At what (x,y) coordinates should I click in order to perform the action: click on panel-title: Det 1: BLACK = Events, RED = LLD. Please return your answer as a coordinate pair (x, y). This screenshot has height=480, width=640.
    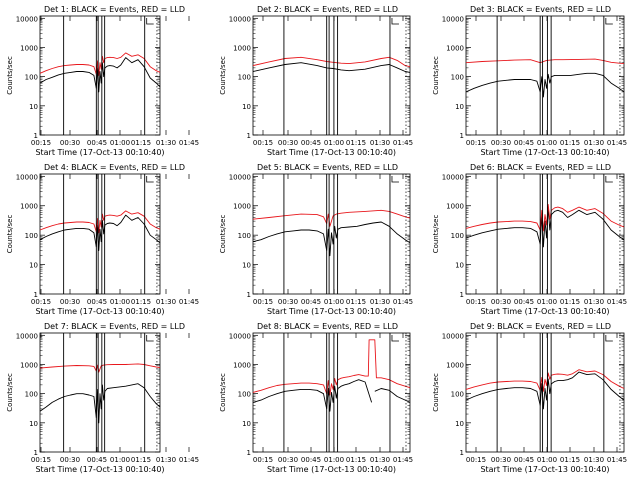
    Looking at the image, I should click on (114, 9).